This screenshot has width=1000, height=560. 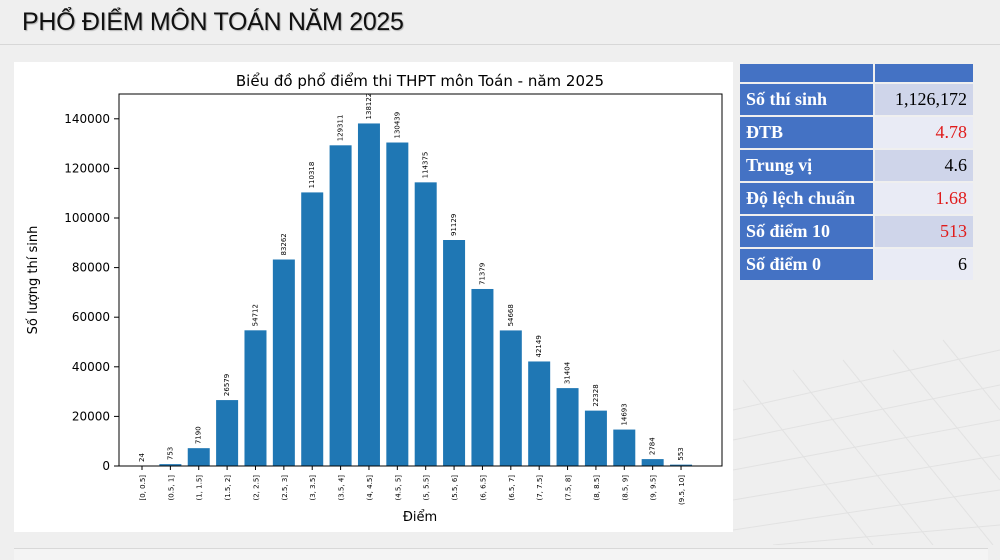 What do you see at coordinates (87, 218) in the screenshot?
I see `y-tick-label: 100000` at bounding box center [87, 218].